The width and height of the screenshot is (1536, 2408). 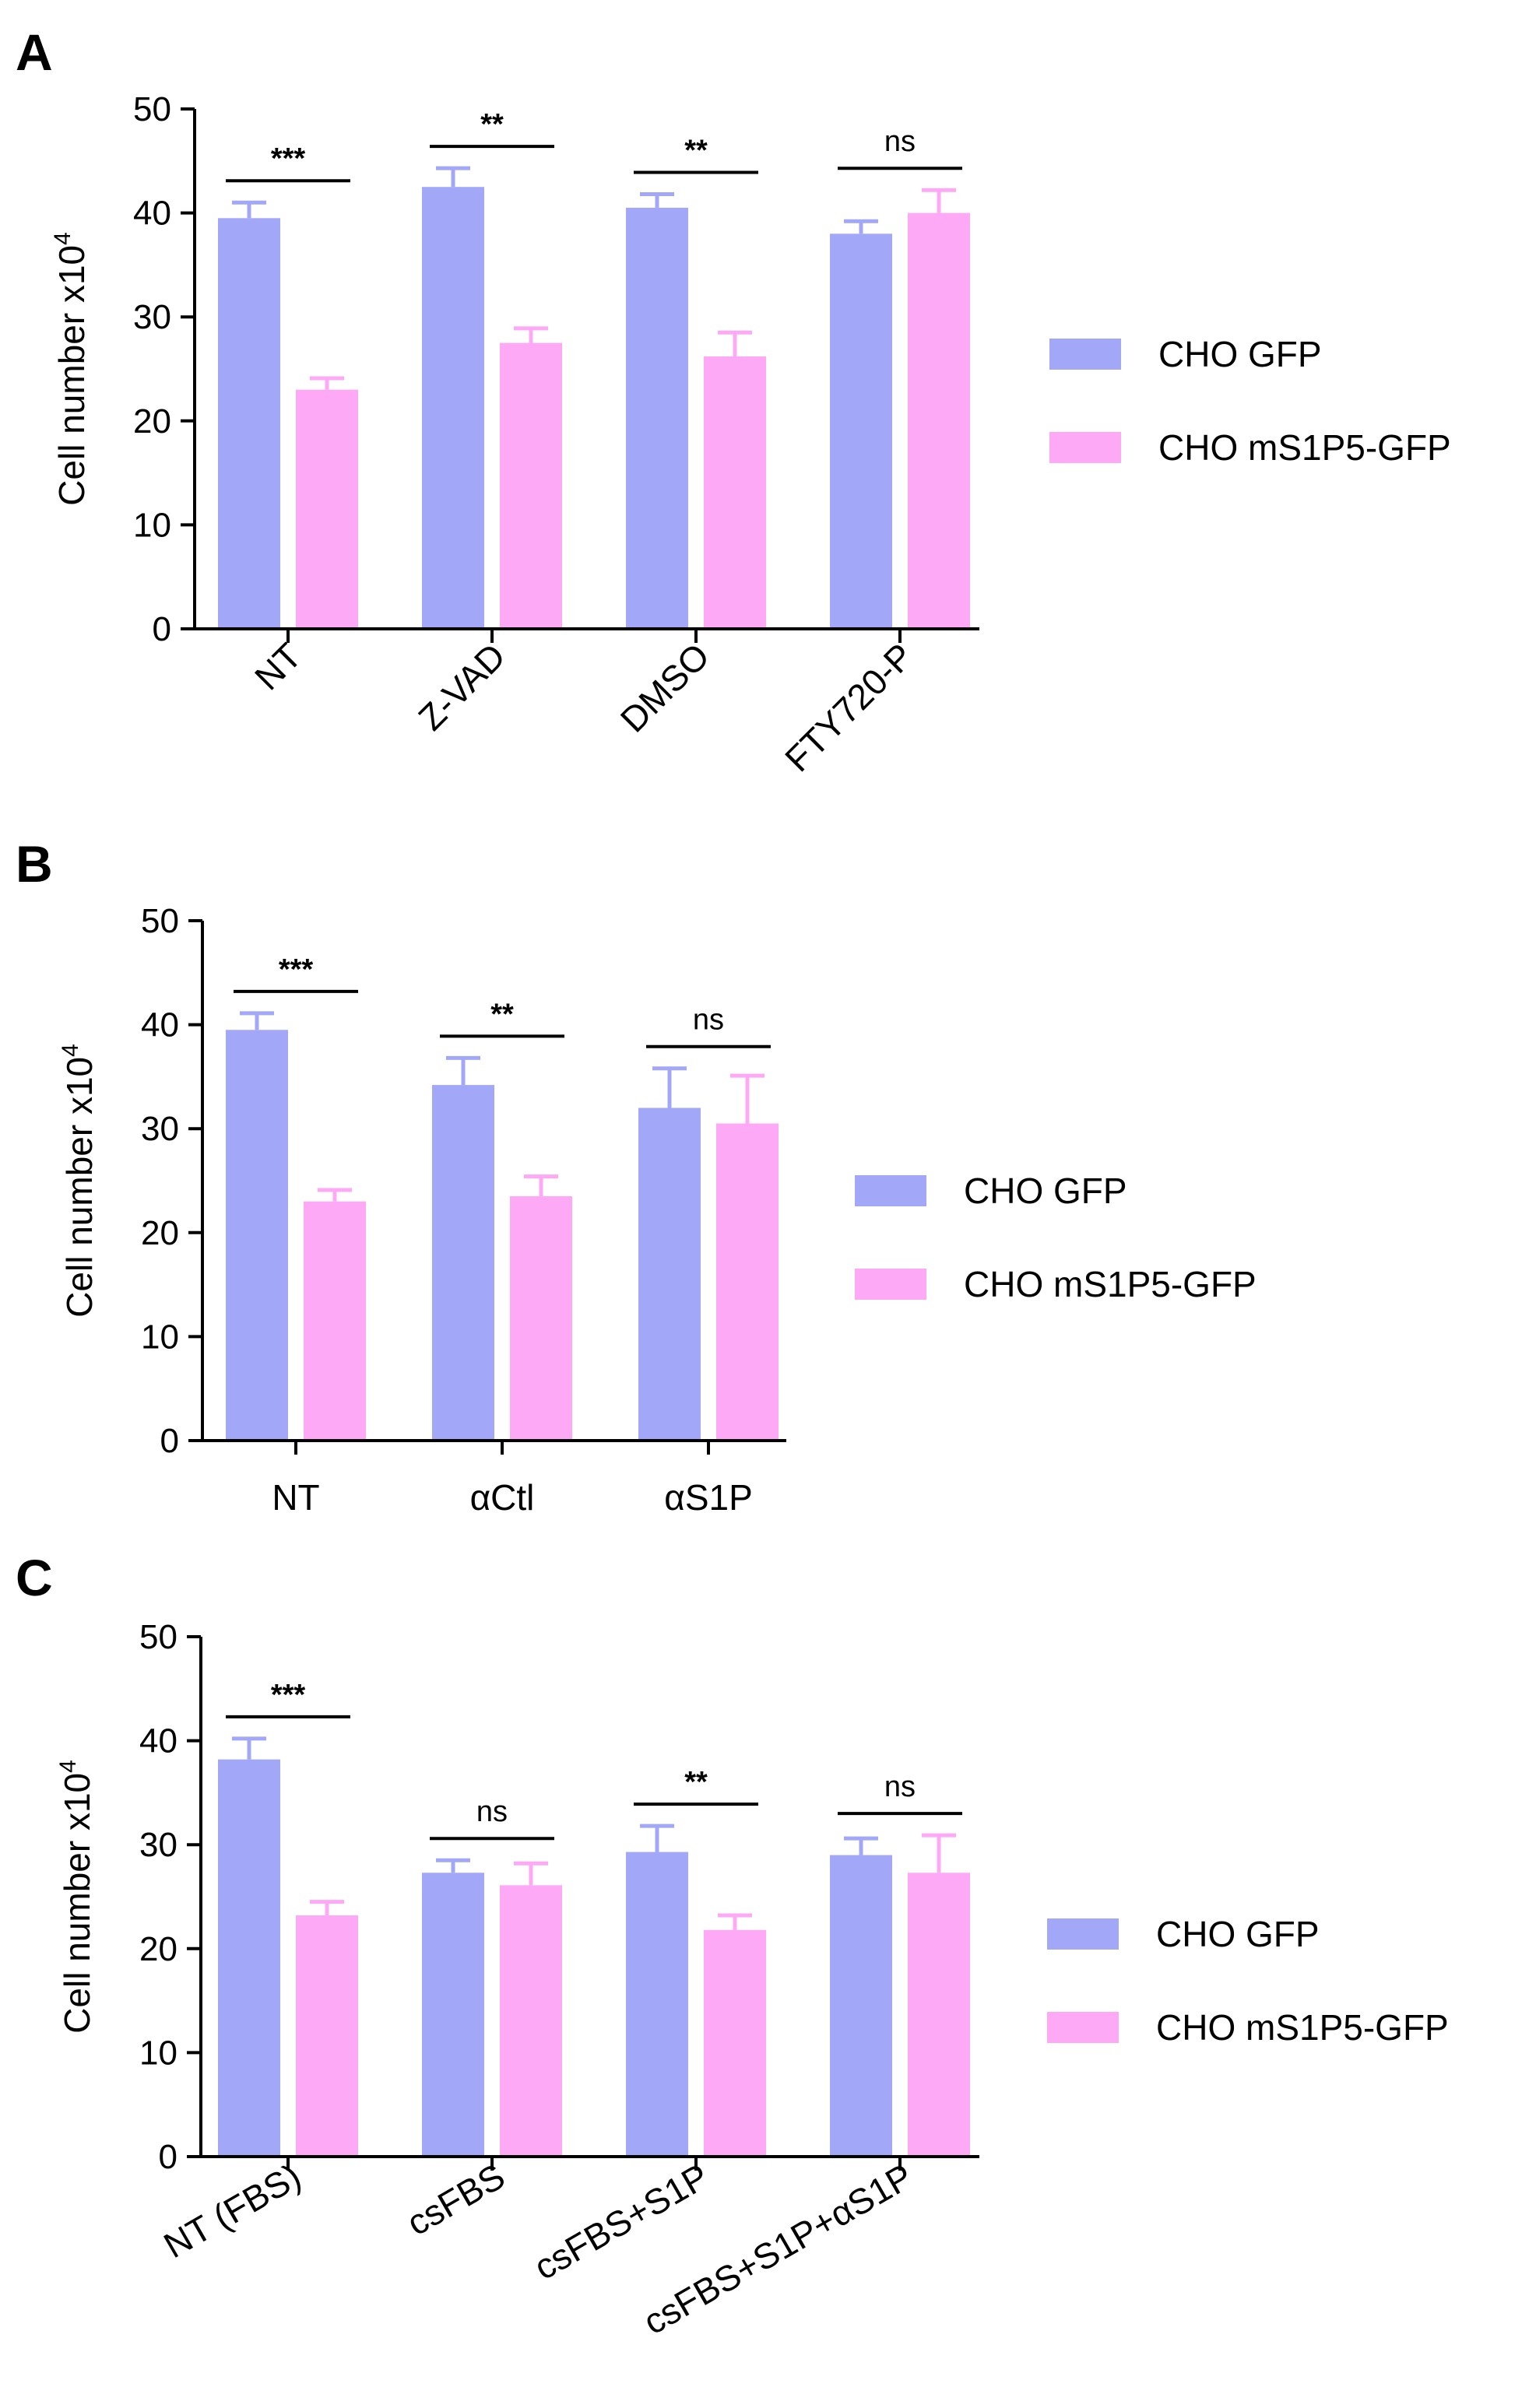 What do you see at coordinates (492, 1812) in the screenshot?
I see `significance-label-1: ns` at bounding box center [492, 1812].